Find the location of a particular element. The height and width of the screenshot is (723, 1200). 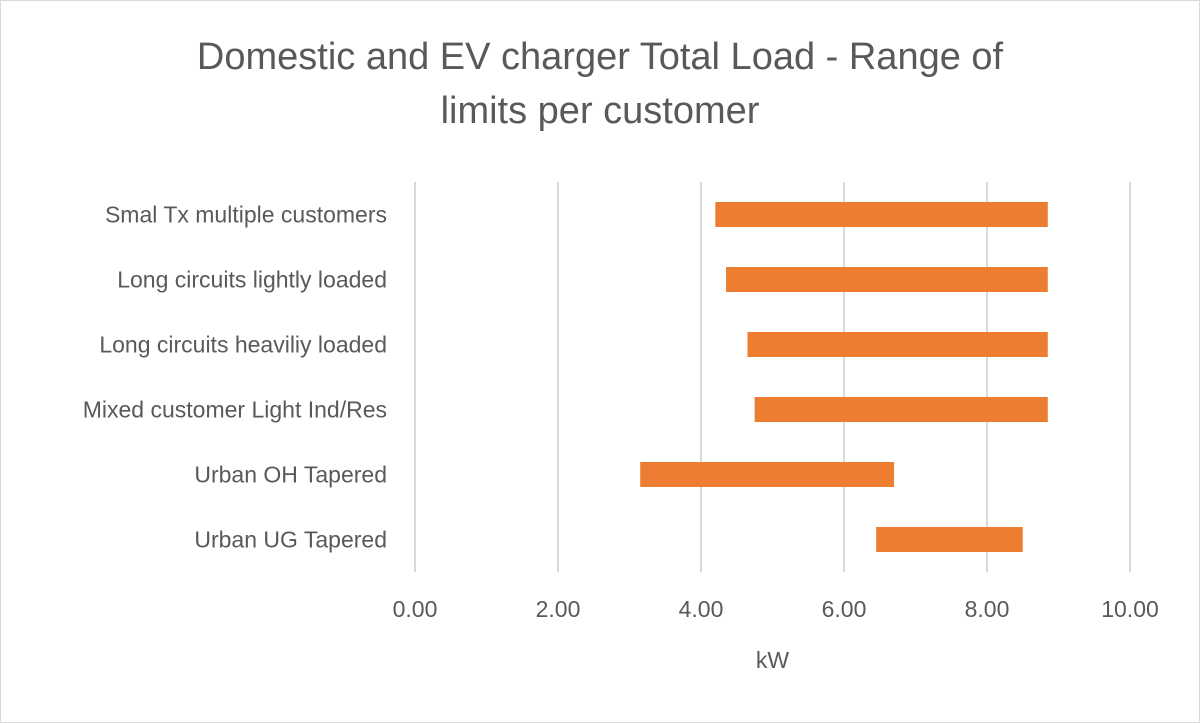

x-tick-label-1: 2.00 is located at coordinates (558, 609).